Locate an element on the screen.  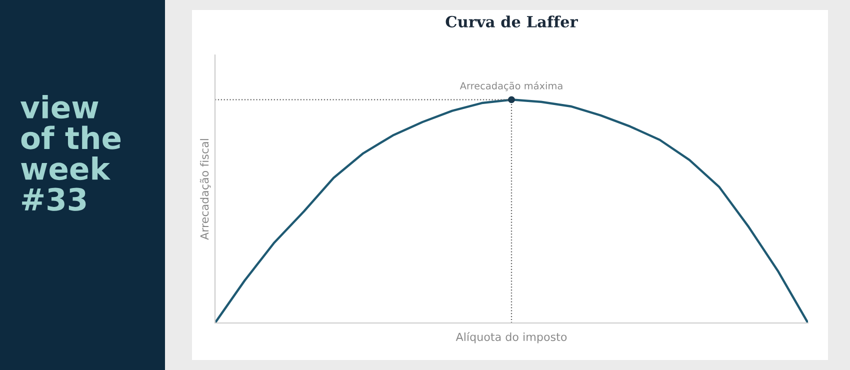
chart-title: Curva de Laffer is located at coordinates (512, 22).